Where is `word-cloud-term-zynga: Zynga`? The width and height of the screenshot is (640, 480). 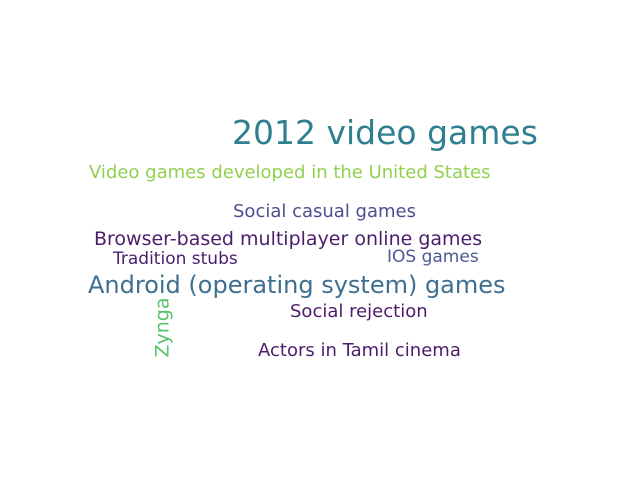 word-cloud-term-zynga: Zynga is located at coordinates (162, 327).